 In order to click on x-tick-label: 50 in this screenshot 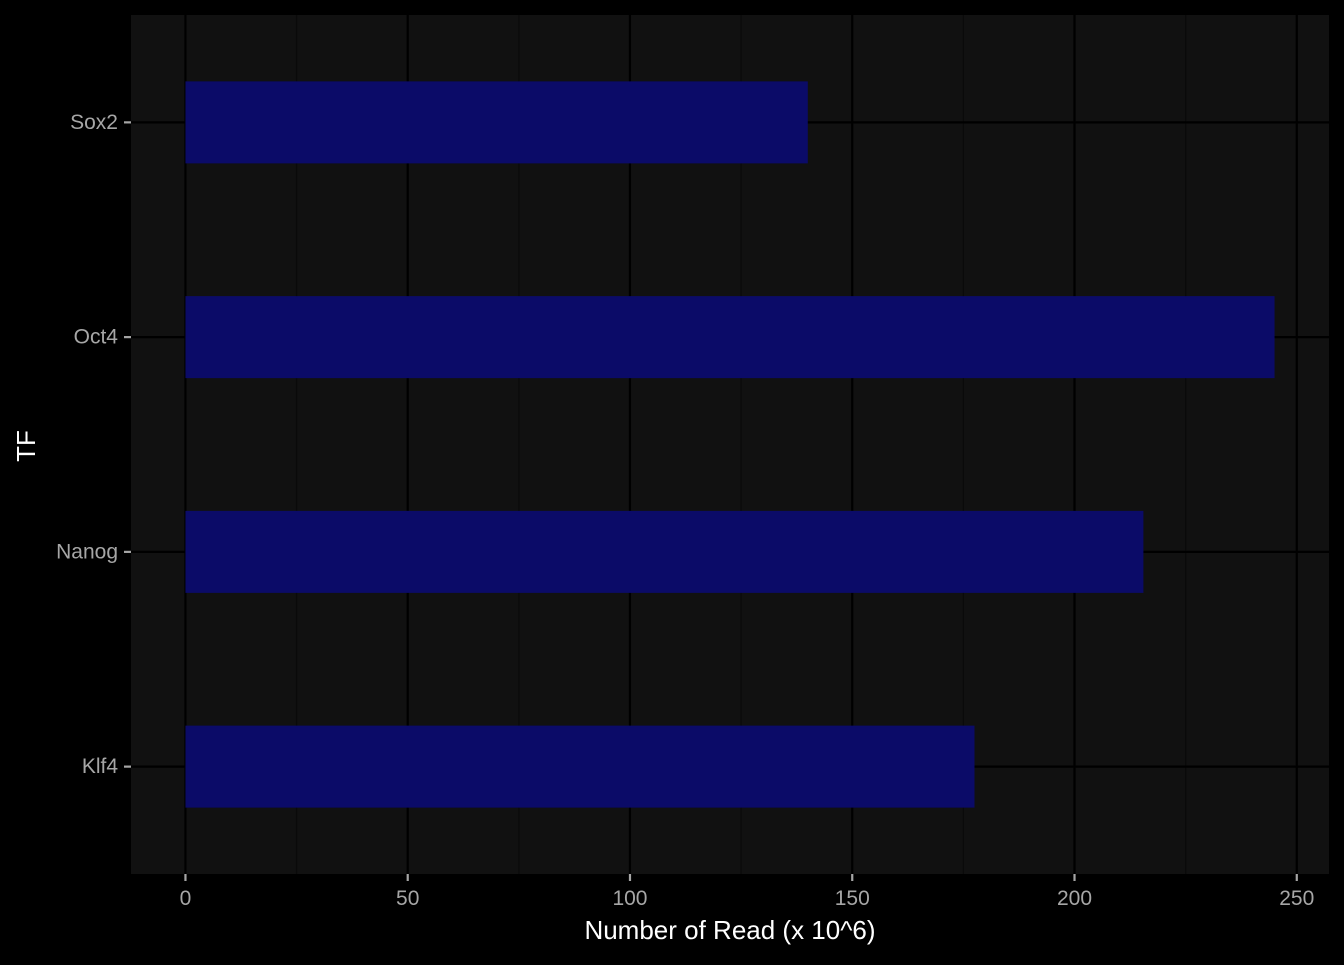, I will do `click(407, 898)`.